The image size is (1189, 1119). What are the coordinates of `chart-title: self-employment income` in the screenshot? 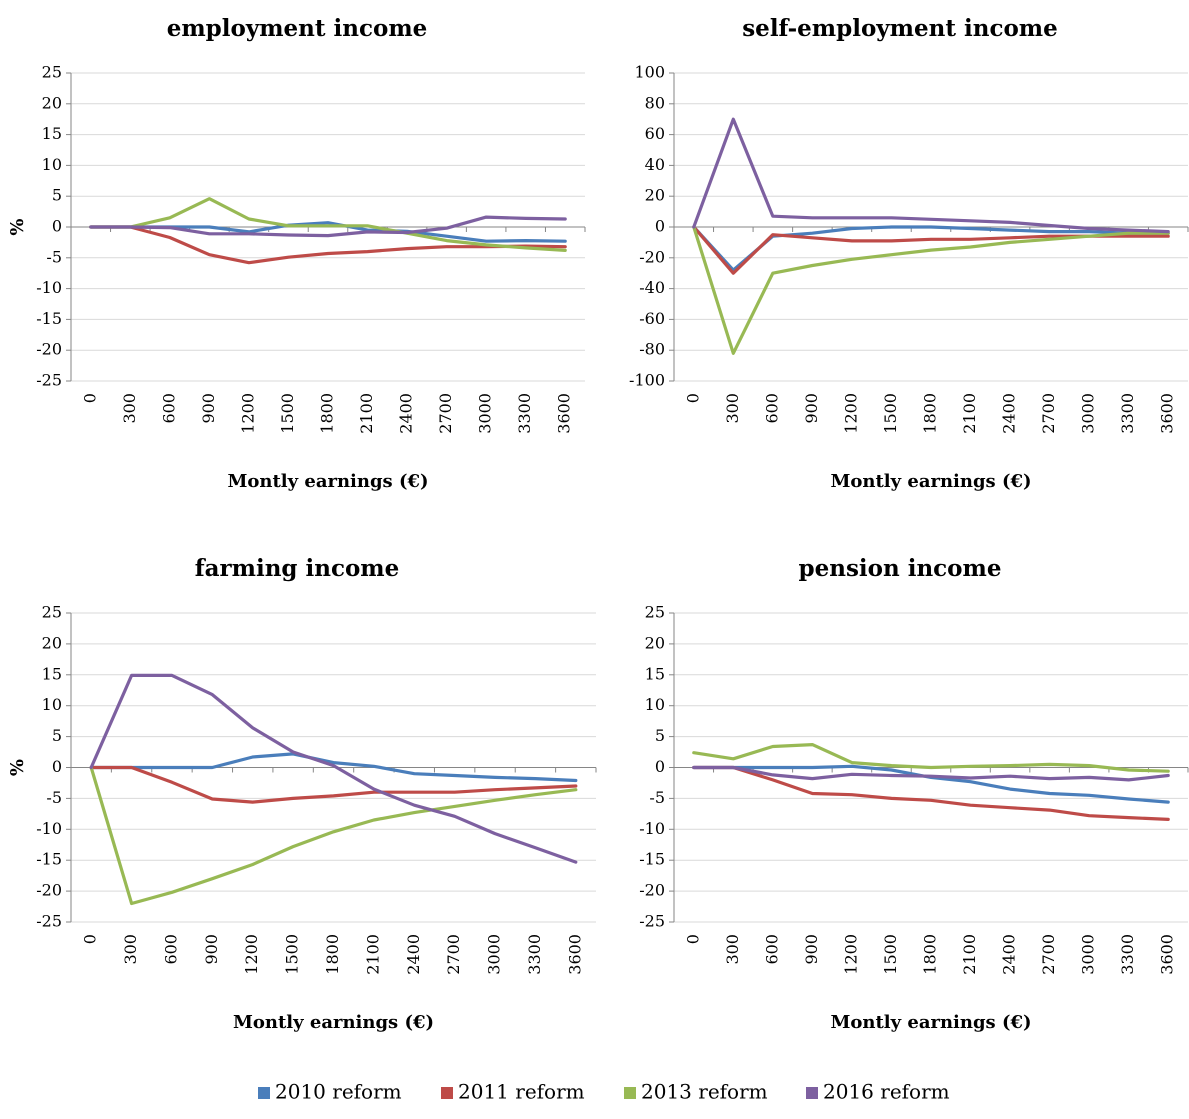 It's located at (900, 28).